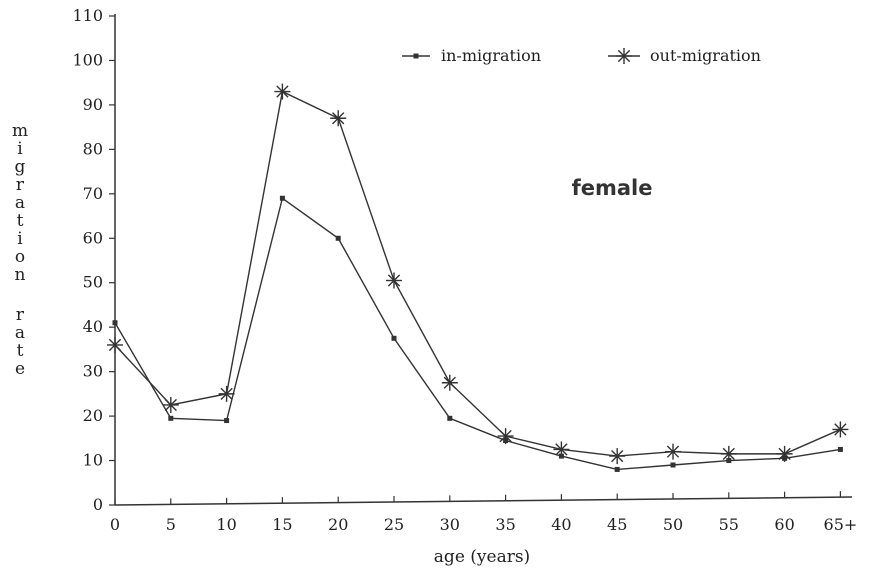 Image resolution: width=874 pixels, height=575 pixels. Describe the element at coordinates (20, 167) in the screenshot. I see `y-axis-title-letter: g` at that location.